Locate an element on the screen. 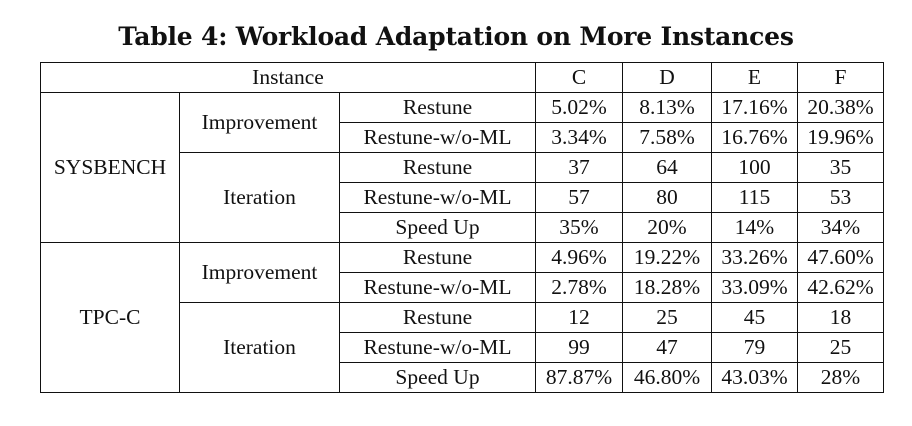 Image resolution: width=912 pixels, height=426 pixels. value-cell: 20.38% is located at coordinates (840, 107).